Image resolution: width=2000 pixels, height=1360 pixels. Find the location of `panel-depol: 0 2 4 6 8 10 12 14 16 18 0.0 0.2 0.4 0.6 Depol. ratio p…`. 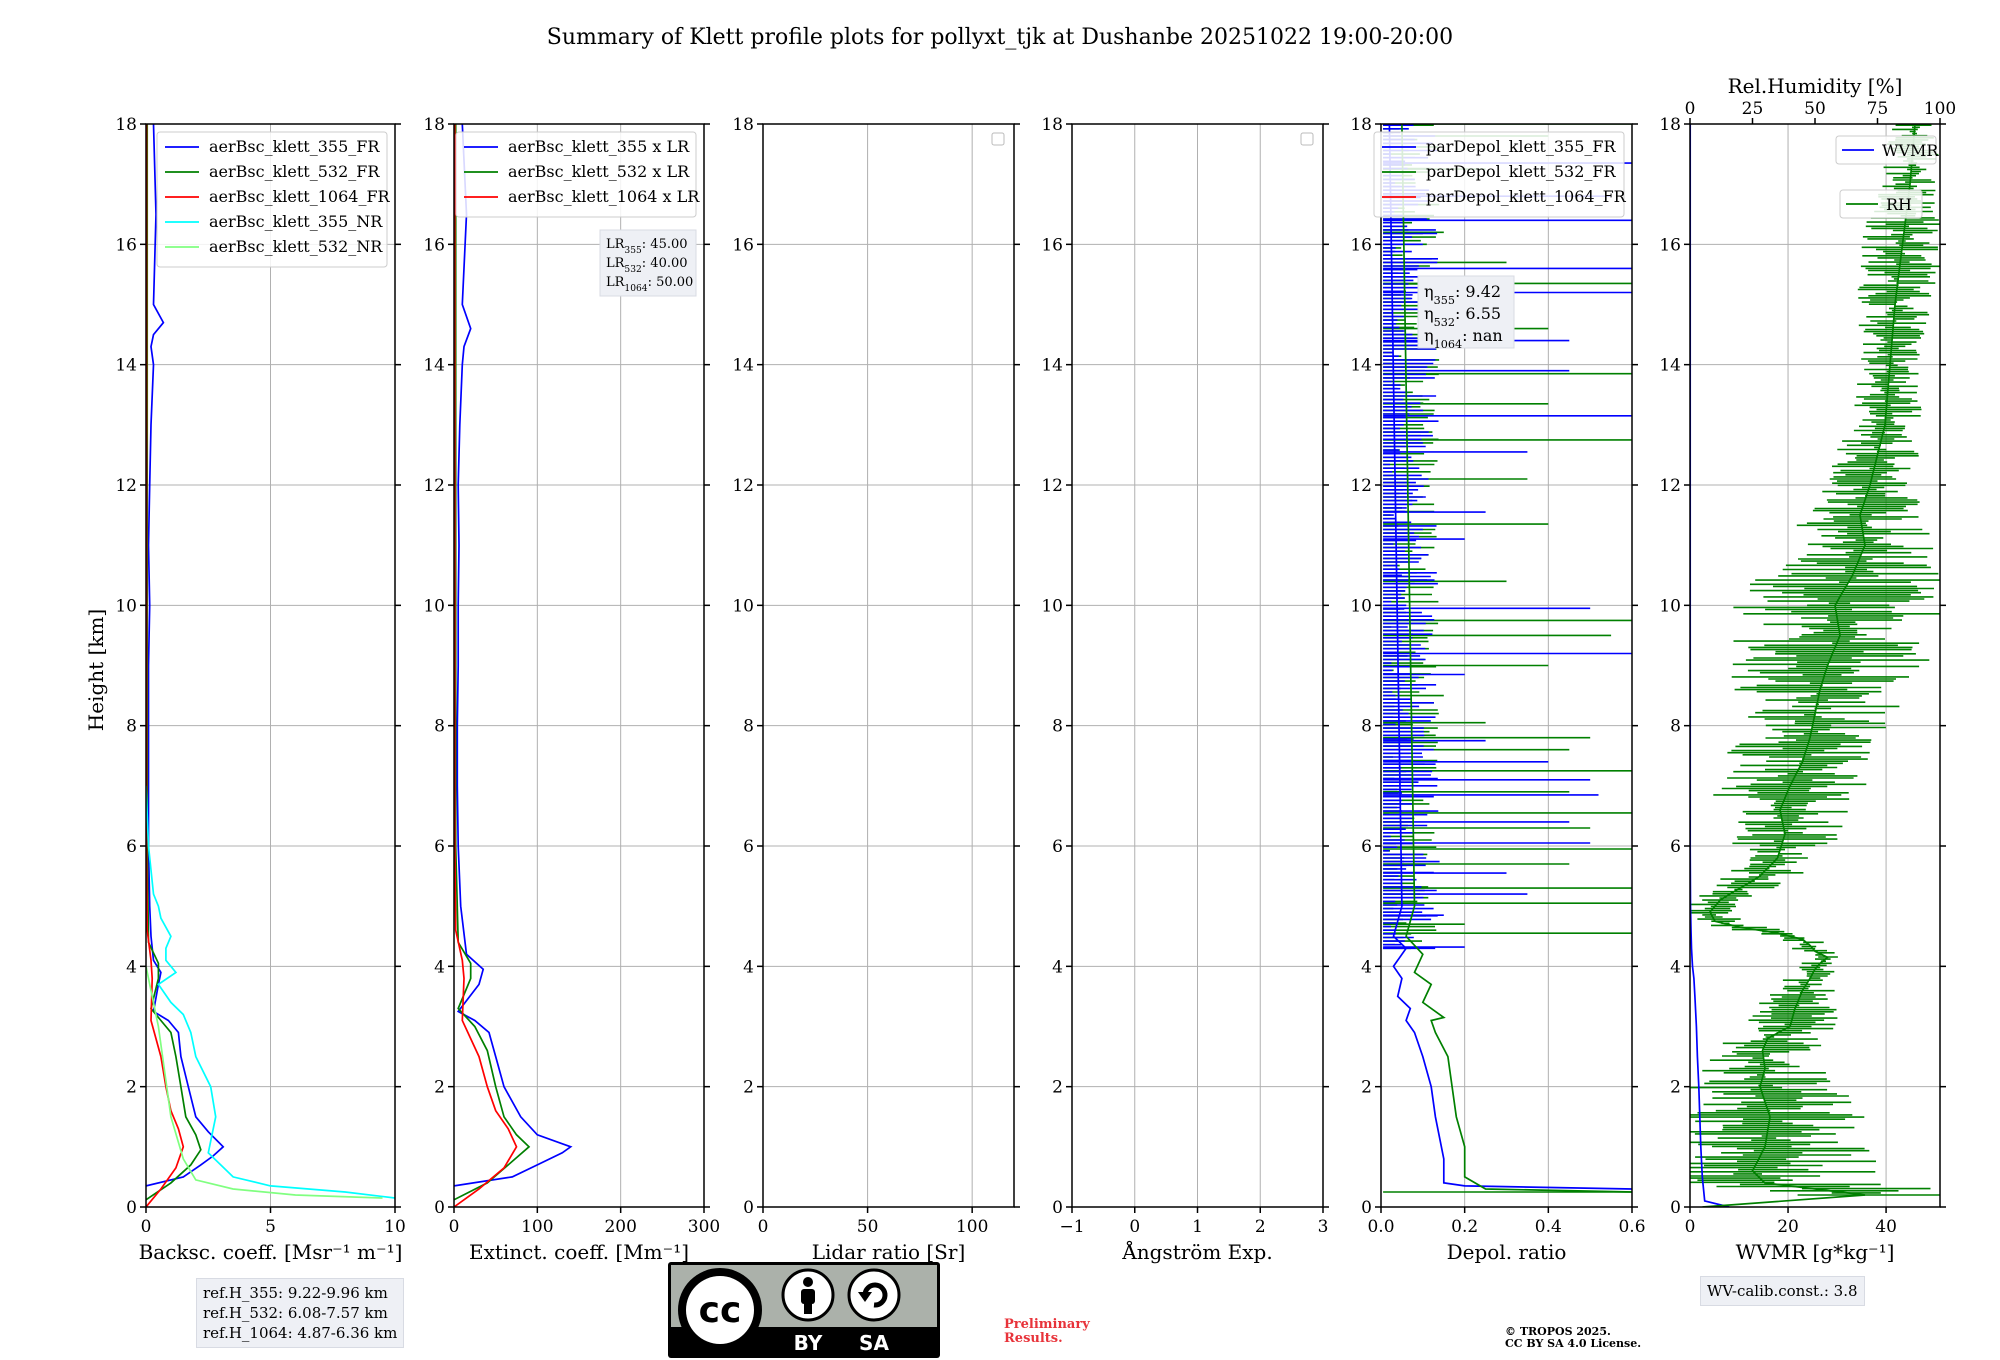

panel-depol: 0 2 4 6 8 10 12 14 16 18 0.0 0.2 0.4 0.6 Depol. ratio p… is located at coordinates (1497, 689).